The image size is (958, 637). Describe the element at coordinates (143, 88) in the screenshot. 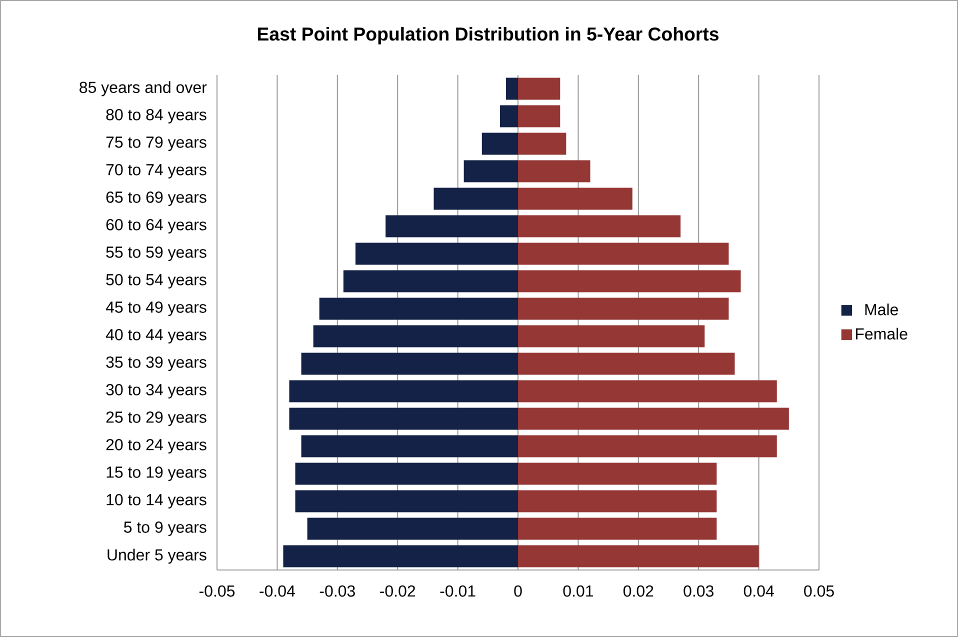

I see `y-tick-label: 85 years and over` at that location.